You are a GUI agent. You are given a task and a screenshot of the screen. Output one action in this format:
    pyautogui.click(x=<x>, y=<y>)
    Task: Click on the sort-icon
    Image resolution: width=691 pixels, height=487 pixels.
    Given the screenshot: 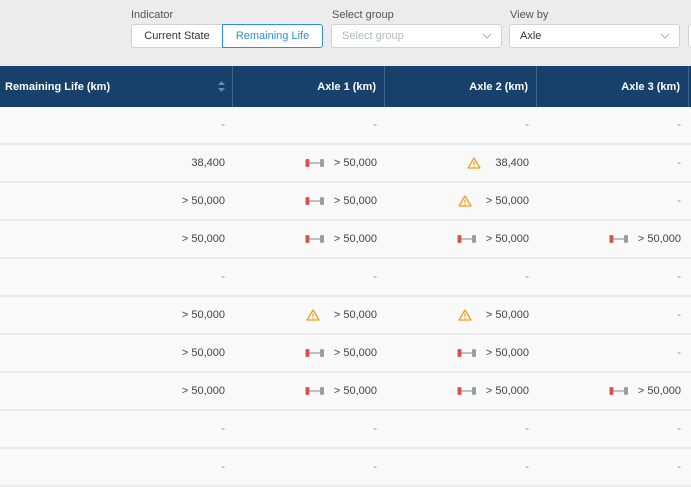 What is the action you would take?
    pyautogui.click(x=221, y=86)
    